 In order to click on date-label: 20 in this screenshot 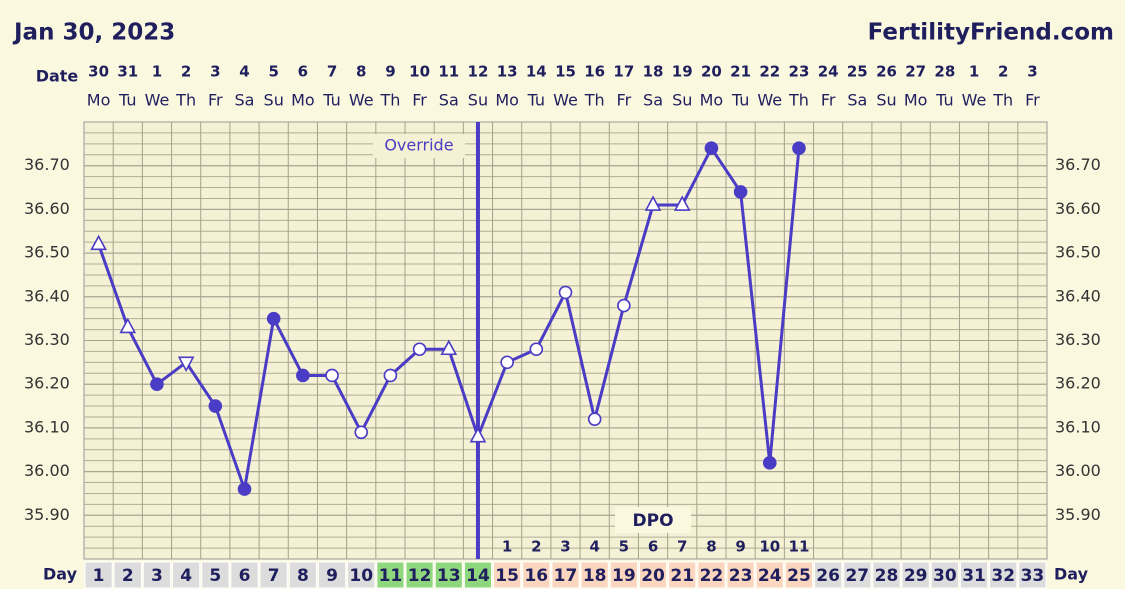, I will do `click(711, 72)`.